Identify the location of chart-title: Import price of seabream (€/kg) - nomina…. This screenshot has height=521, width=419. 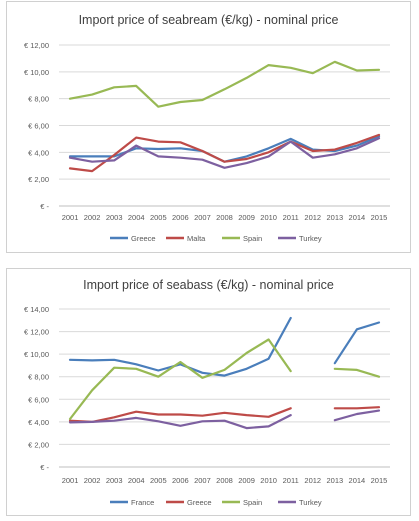
(208, 20).